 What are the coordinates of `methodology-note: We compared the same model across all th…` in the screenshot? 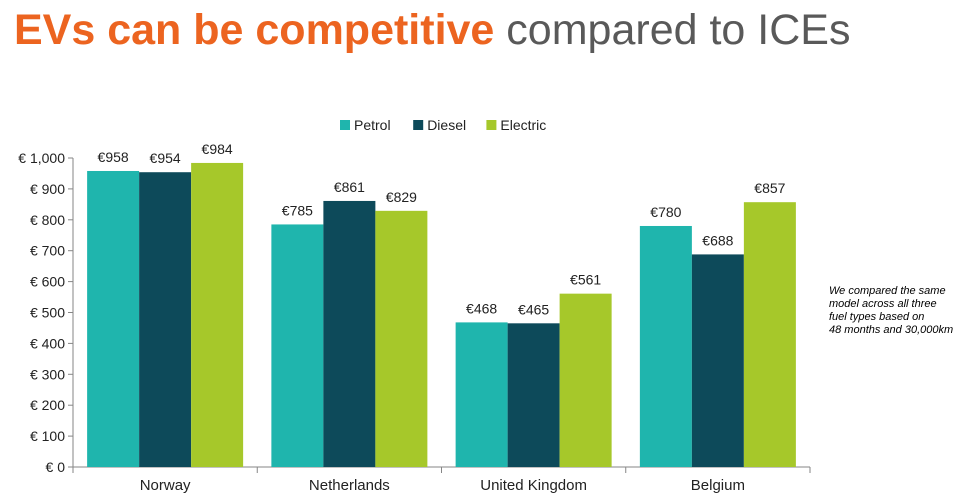 It's located at (891, 310).